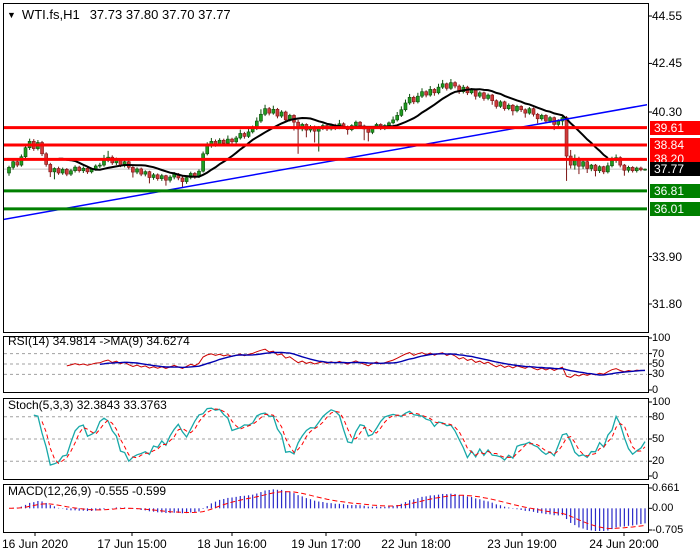  I want to click on time-tick-label: 17 Jun 15:00, so click(132, 544).